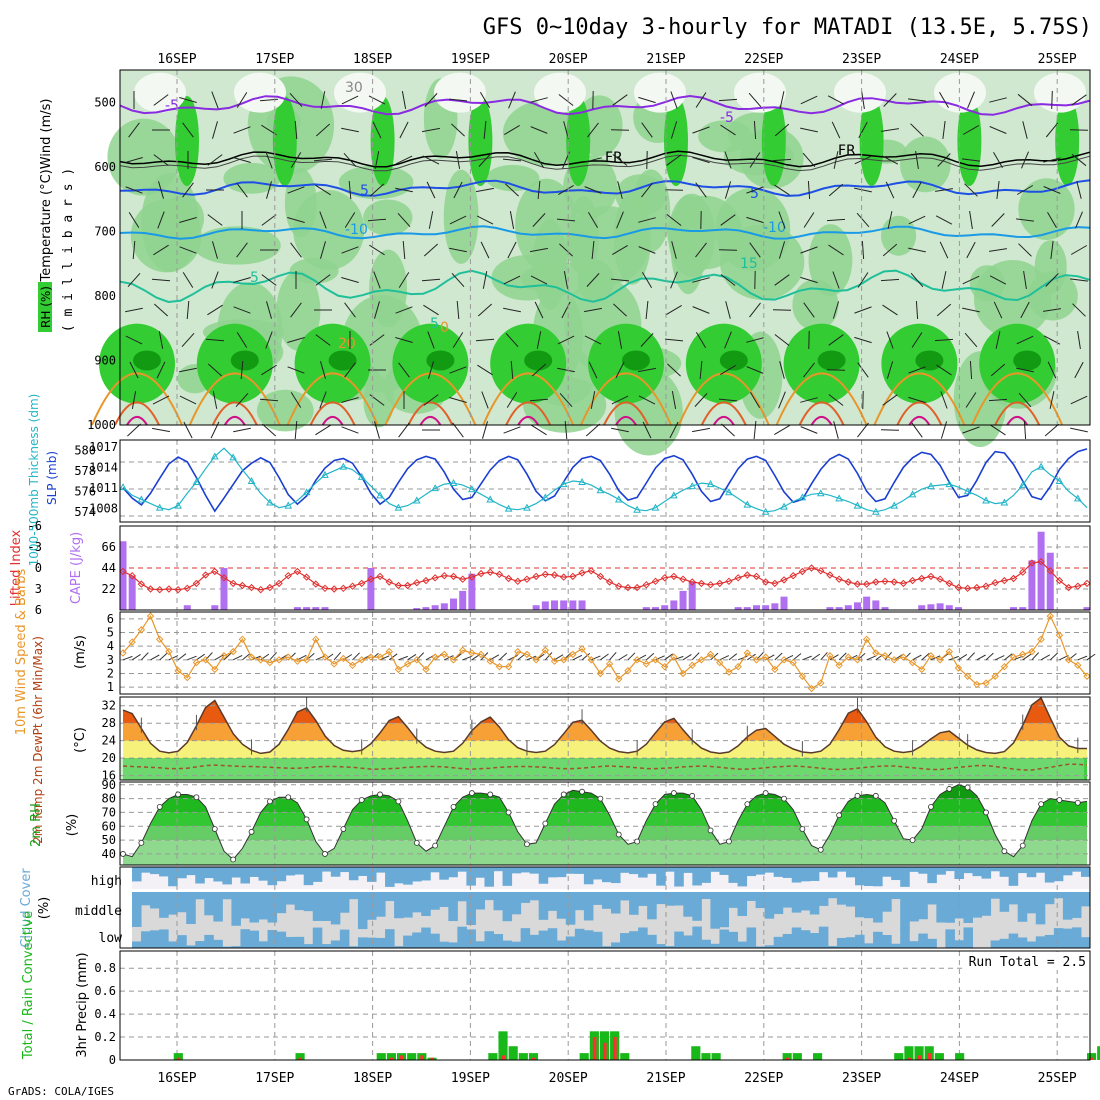  Describe the element at coordinates (98, 911) in the screenshot. I see `cloud-level-label: middle` at that location.